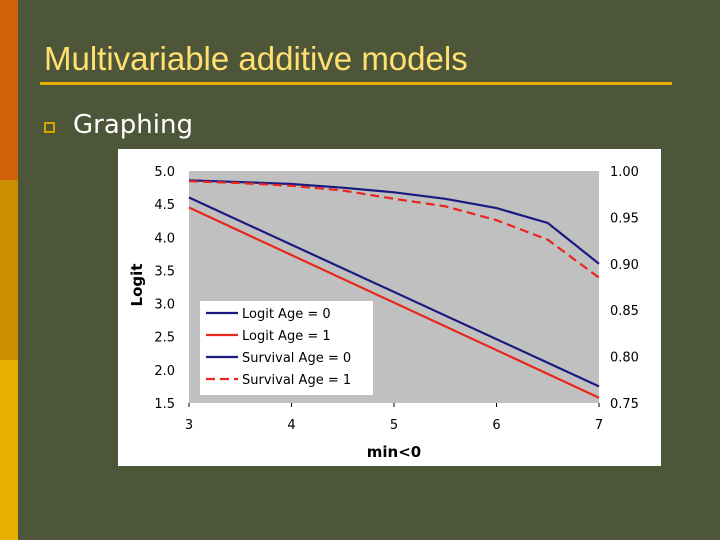 This screenshot has width=720, height=540. Describe the element at coordinates (356, 83) in the screenshot. I see `title-underline` at that location.